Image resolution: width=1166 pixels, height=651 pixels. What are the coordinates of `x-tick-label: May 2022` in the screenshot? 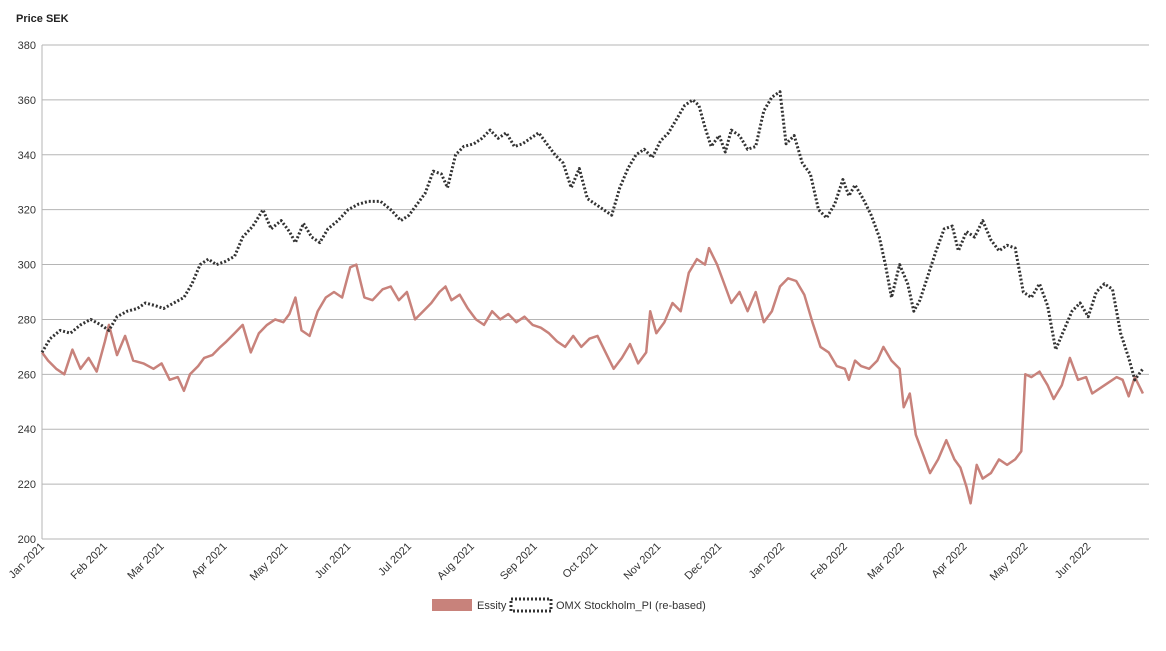 It's located at (1009, 562).